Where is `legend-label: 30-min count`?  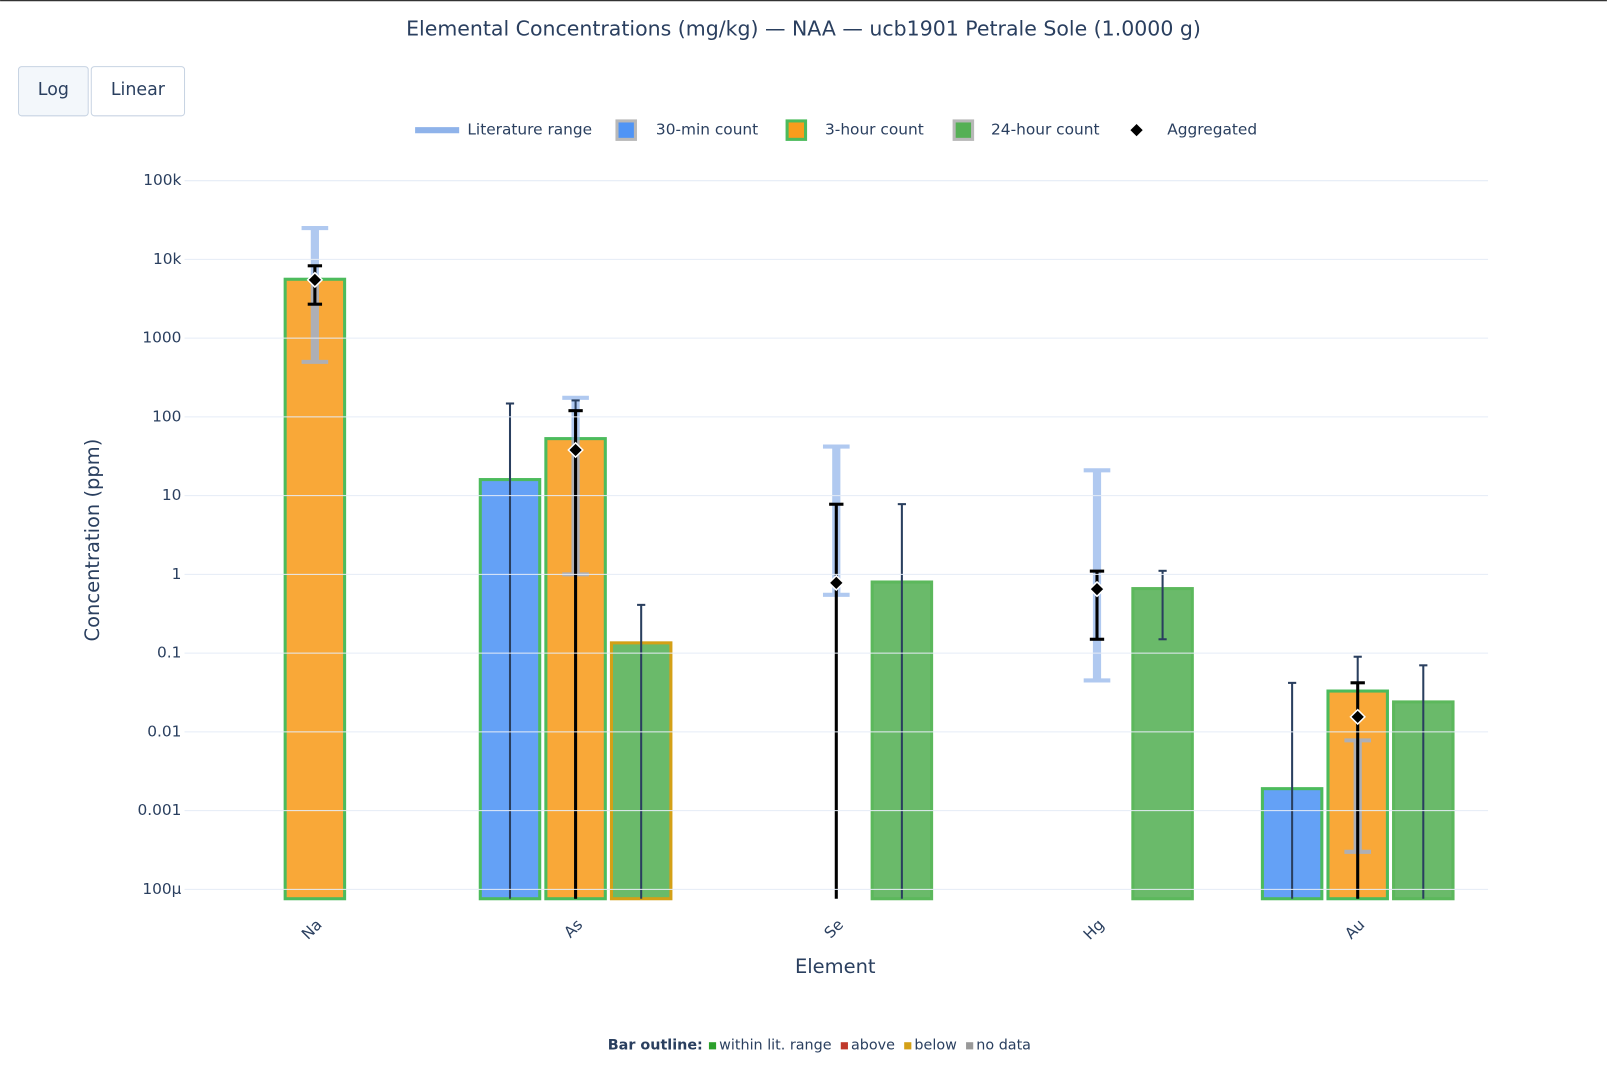 legend-label: 30-min count is located at coordinates (707, 130).